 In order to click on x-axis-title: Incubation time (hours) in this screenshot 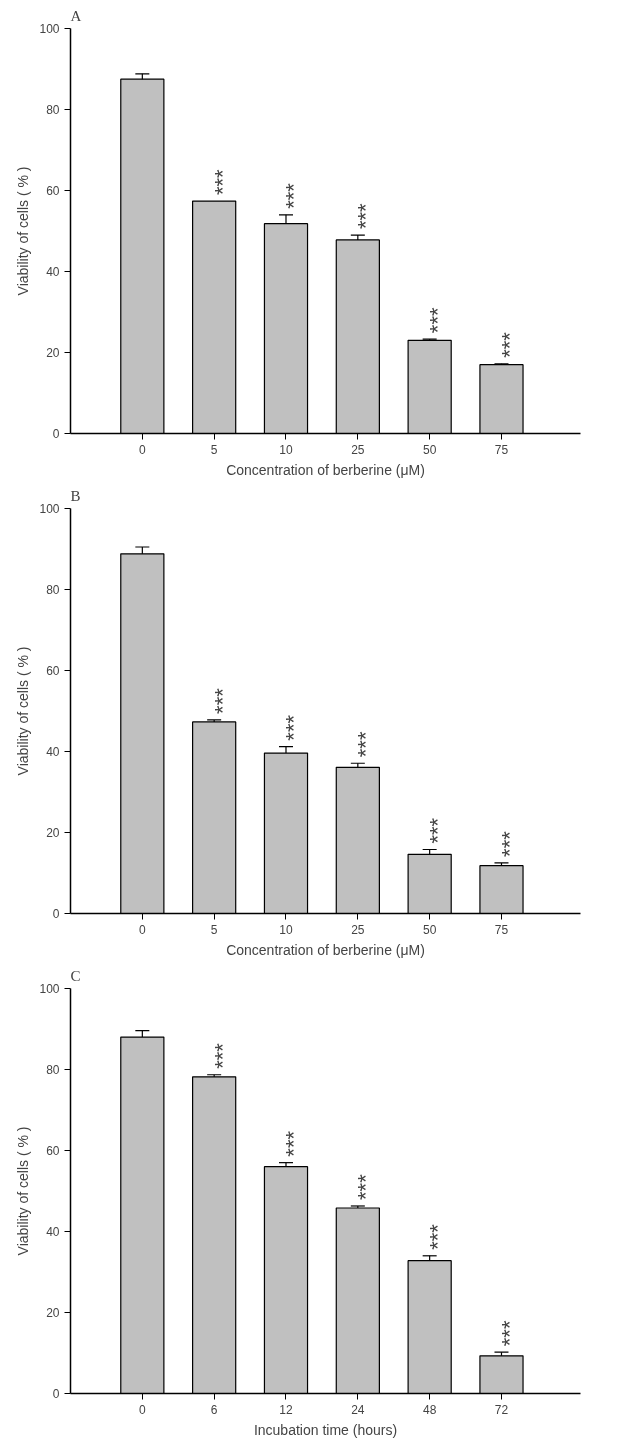, I will do `click(325, 1429)`.